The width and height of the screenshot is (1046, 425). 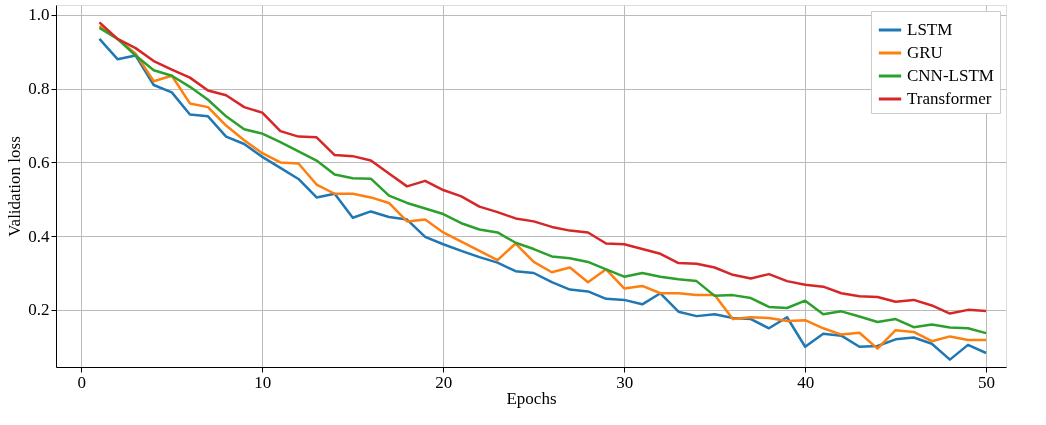 I want to click on legend-label: LSTM, so click(x=930, y=29).